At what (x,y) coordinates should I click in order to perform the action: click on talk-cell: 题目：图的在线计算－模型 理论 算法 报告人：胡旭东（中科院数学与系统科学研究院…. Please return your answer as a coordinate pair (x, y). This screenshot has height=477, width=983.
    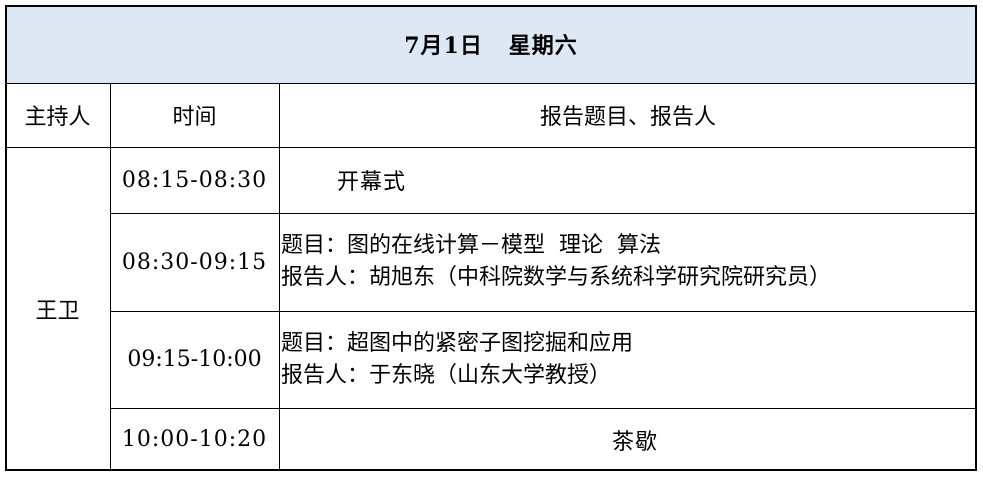
    Looking at the image, I should click on (556, 262).